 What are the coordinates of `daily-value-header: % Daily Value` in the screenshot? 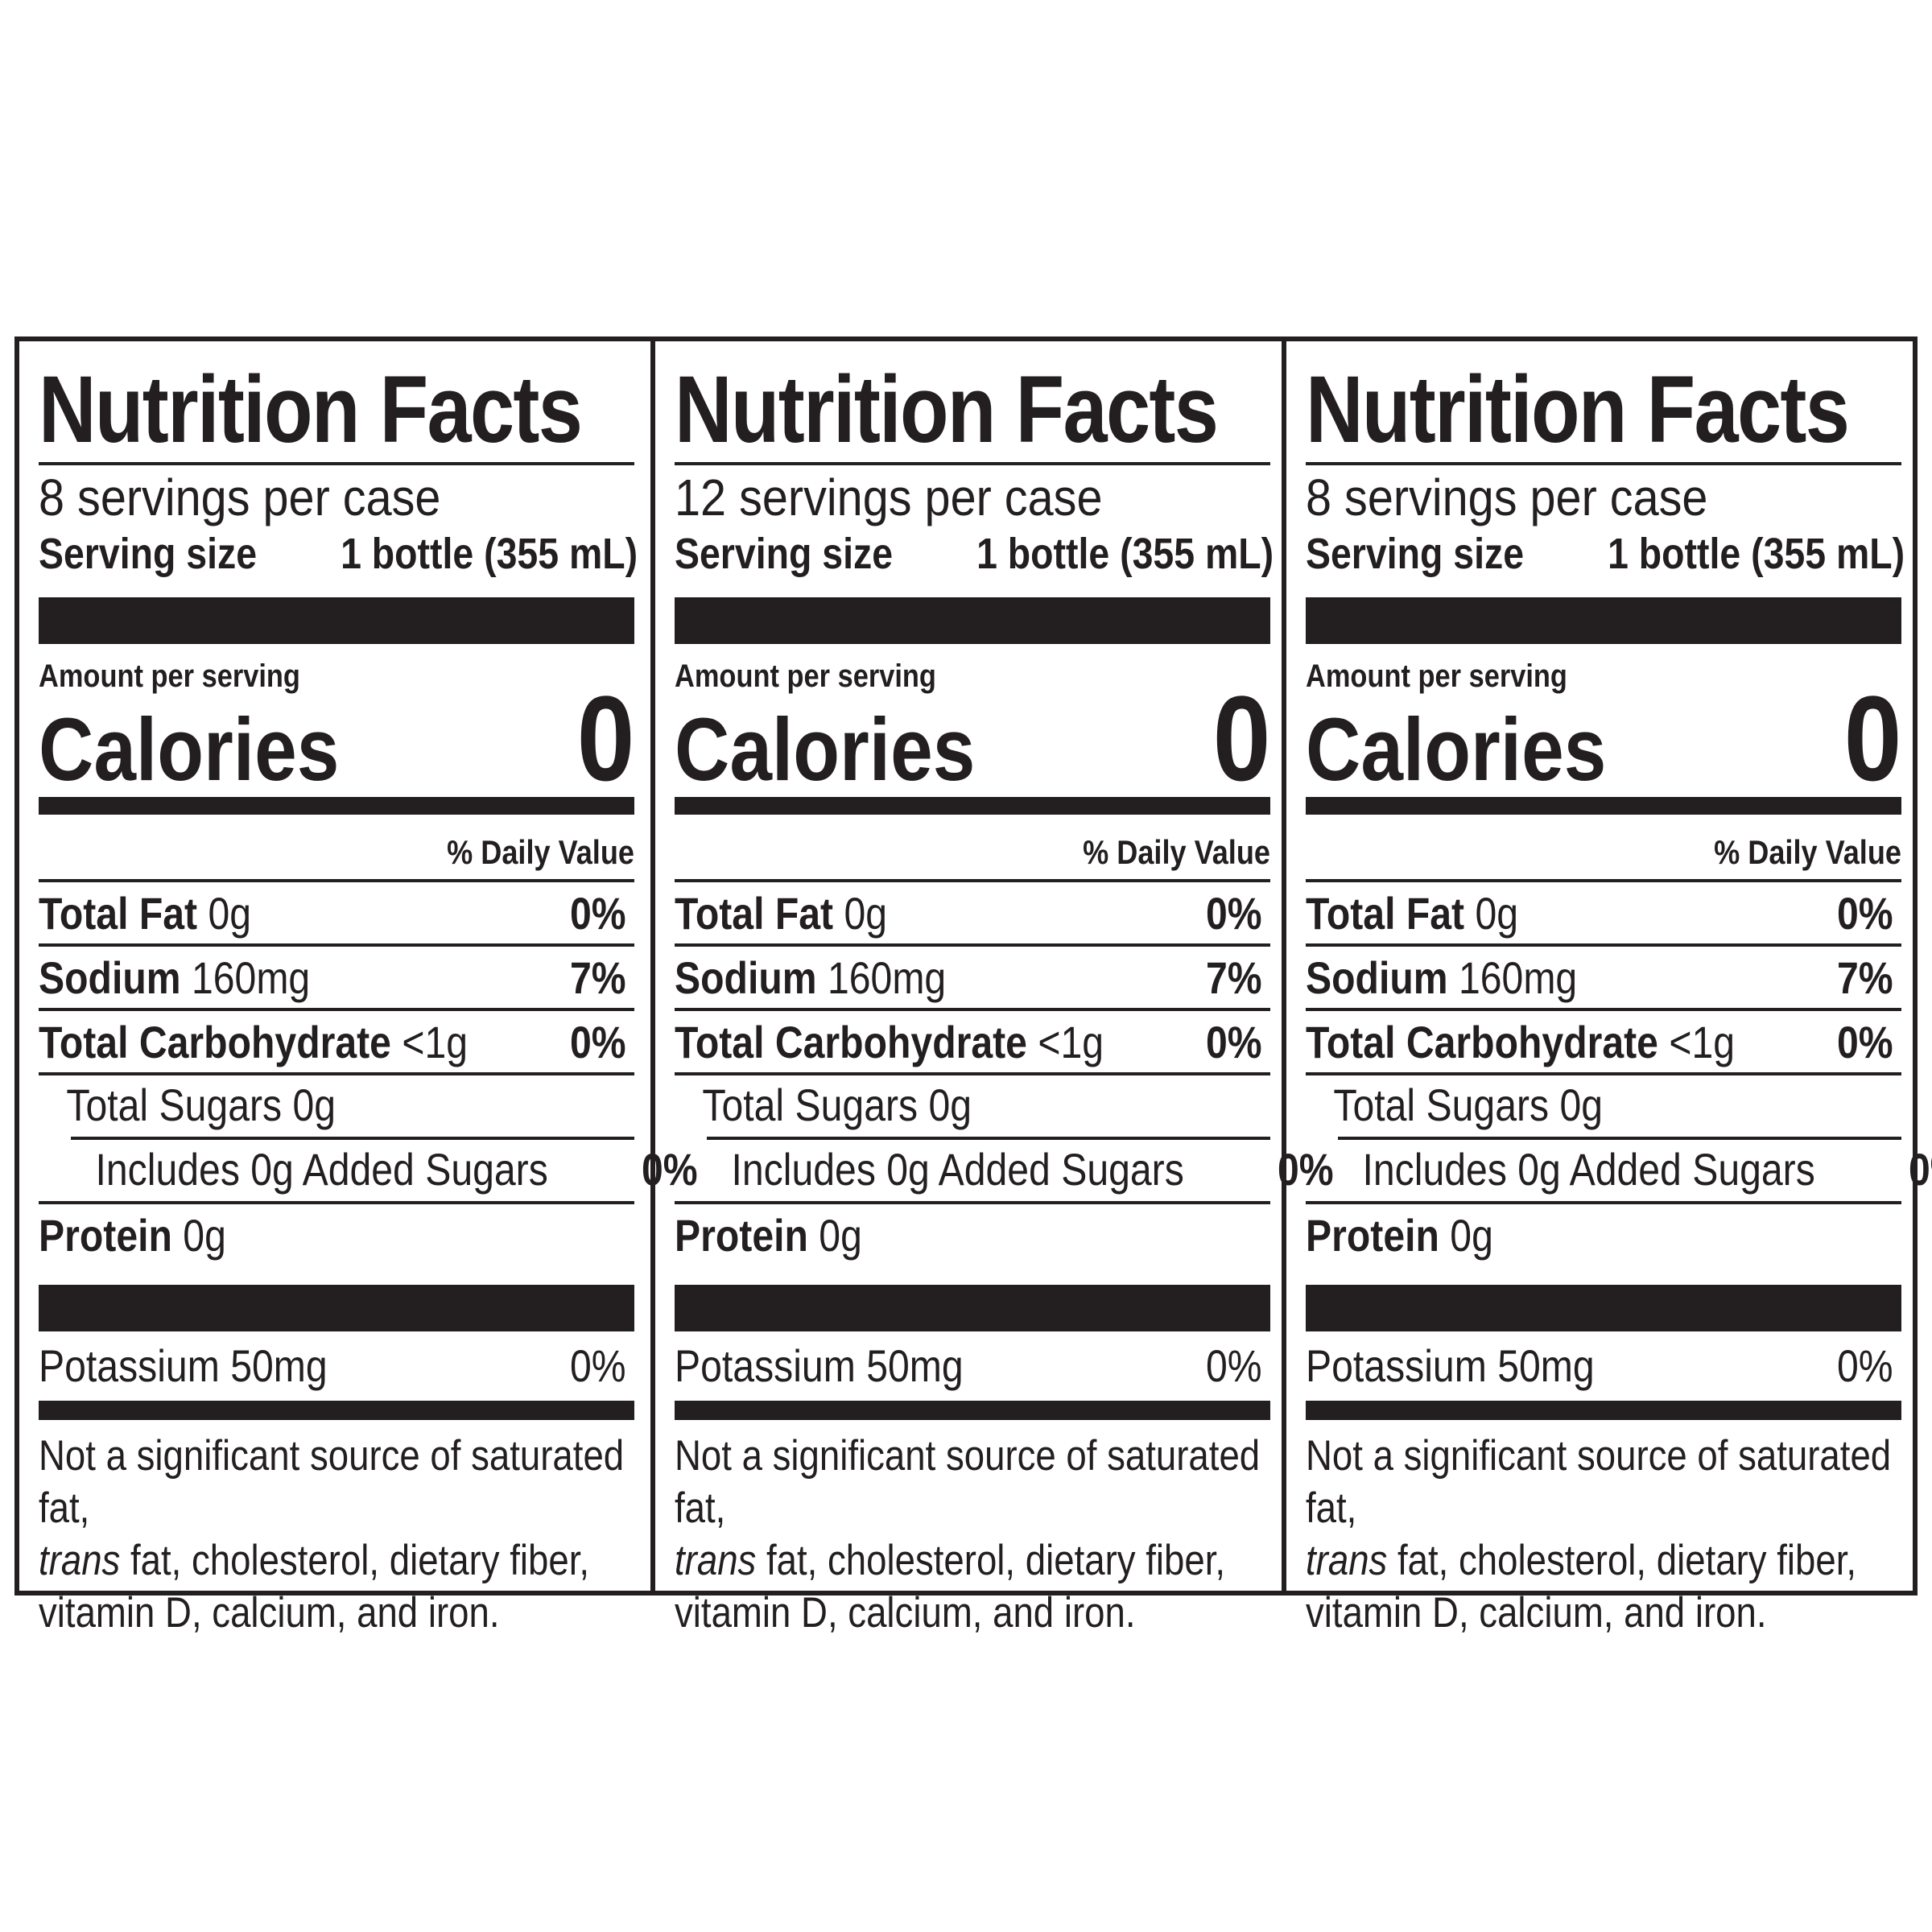 It's located at (540, 852).